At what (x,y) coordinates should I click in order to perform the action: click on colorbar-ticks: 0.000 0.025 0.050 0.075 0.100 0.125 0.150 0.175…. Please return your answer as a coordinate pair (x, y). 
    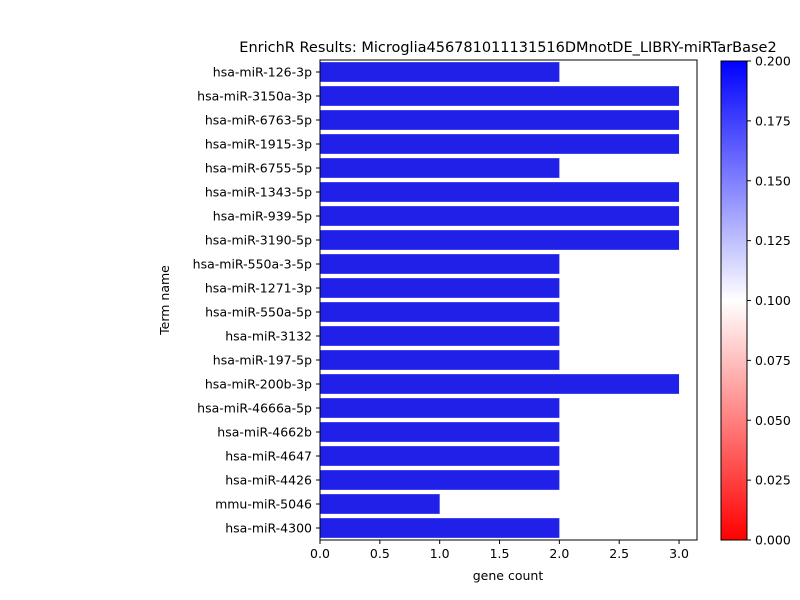
    Looking at the image, I should click on (769, 301).